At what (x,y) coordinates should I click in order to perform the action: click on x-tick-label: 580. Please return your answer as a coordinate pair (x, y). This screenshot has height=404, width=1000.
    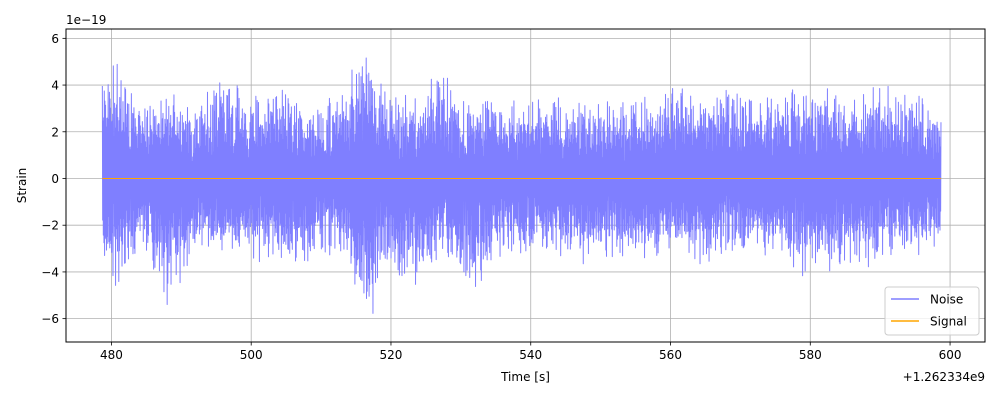
    Looking at the image, I should click on (810, 355).